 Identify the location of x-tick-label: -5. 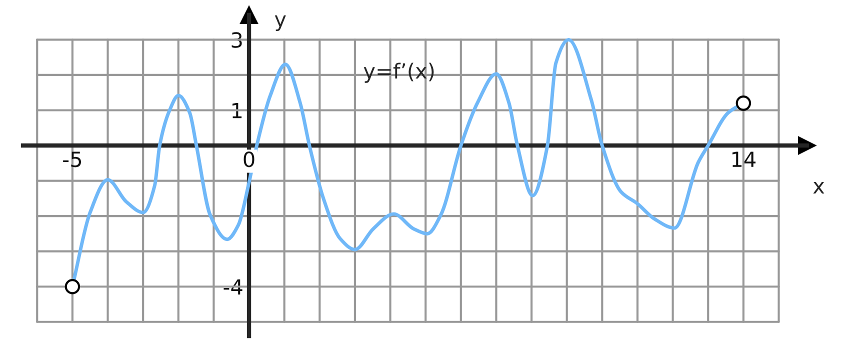
(72, 160).